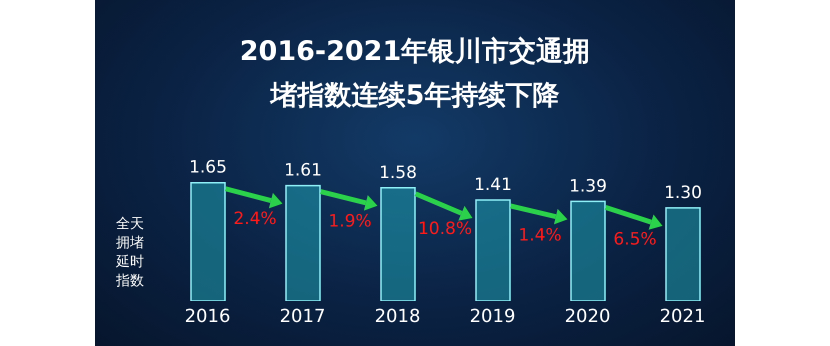  I want to click on annotation: 1.4%, so click(540, 236).